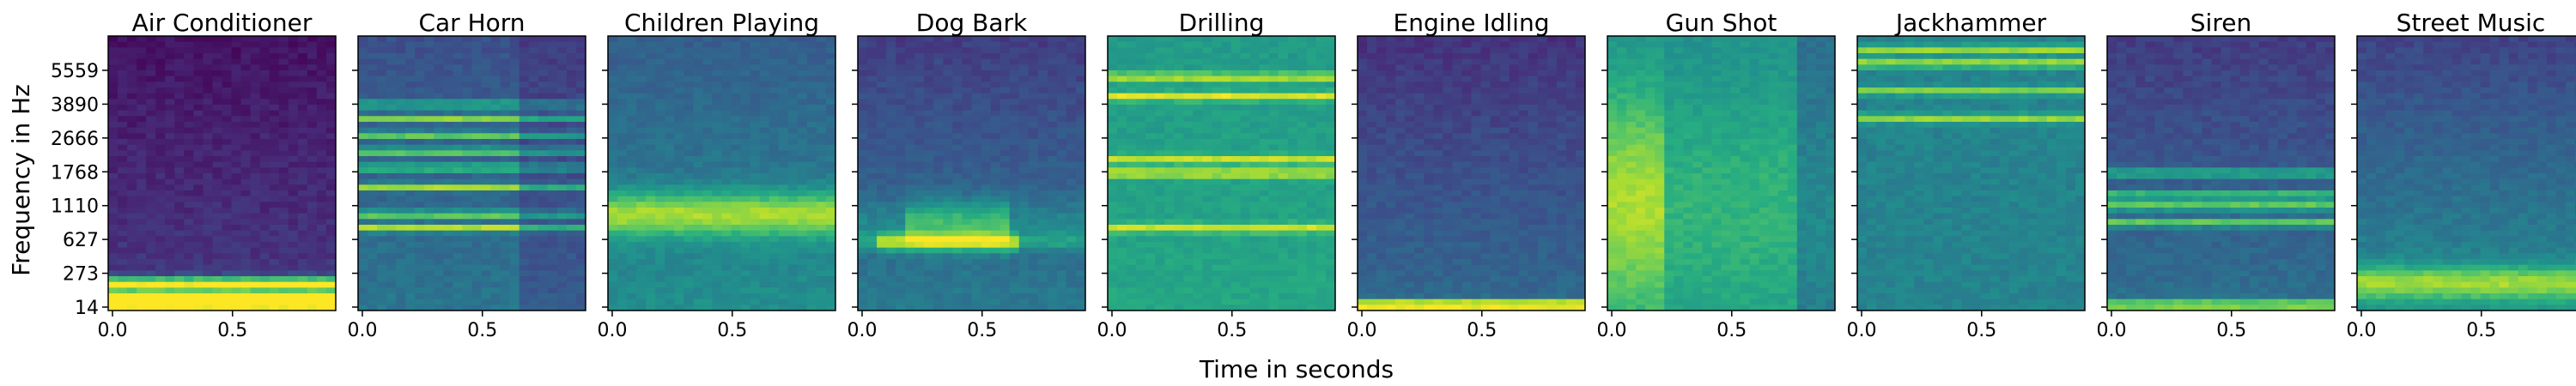 Image resolution: width=2576 pixels, height=386 pixels. What do you see at coordinates (972, 173) in the screenshot?
I see `panel-frame` at bounding box center [972, 173].